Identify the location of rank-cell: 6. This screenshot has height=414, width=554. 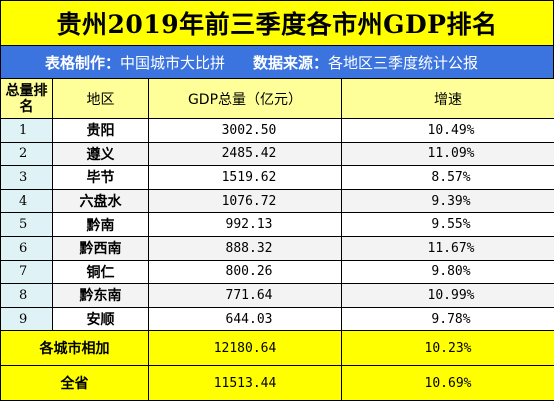
(26, 248).